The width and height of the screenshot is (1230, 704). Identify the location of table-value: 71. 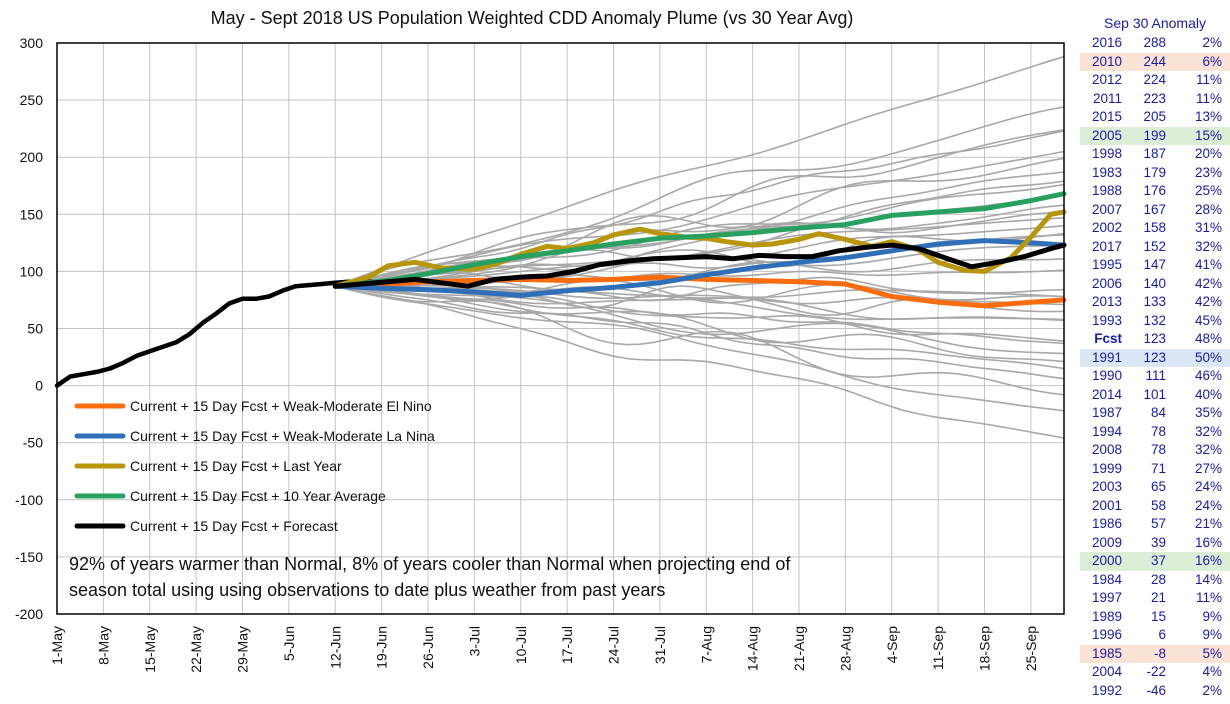
(1158, 468).